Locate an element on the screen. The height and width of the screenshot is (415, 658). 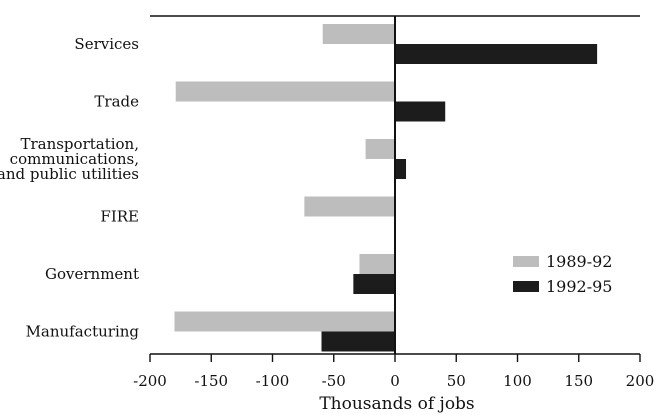
legend-label: 1989-92 is located at coordinates (579, 261).